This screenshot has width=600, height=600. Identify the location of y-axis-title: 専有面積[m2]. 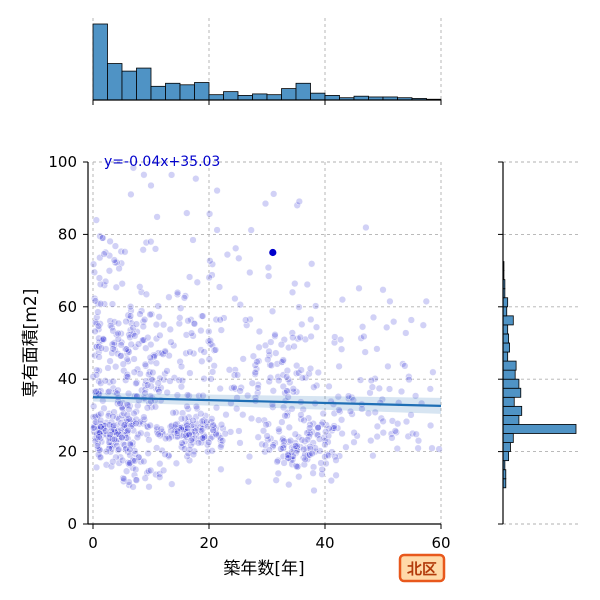
(31, 343).